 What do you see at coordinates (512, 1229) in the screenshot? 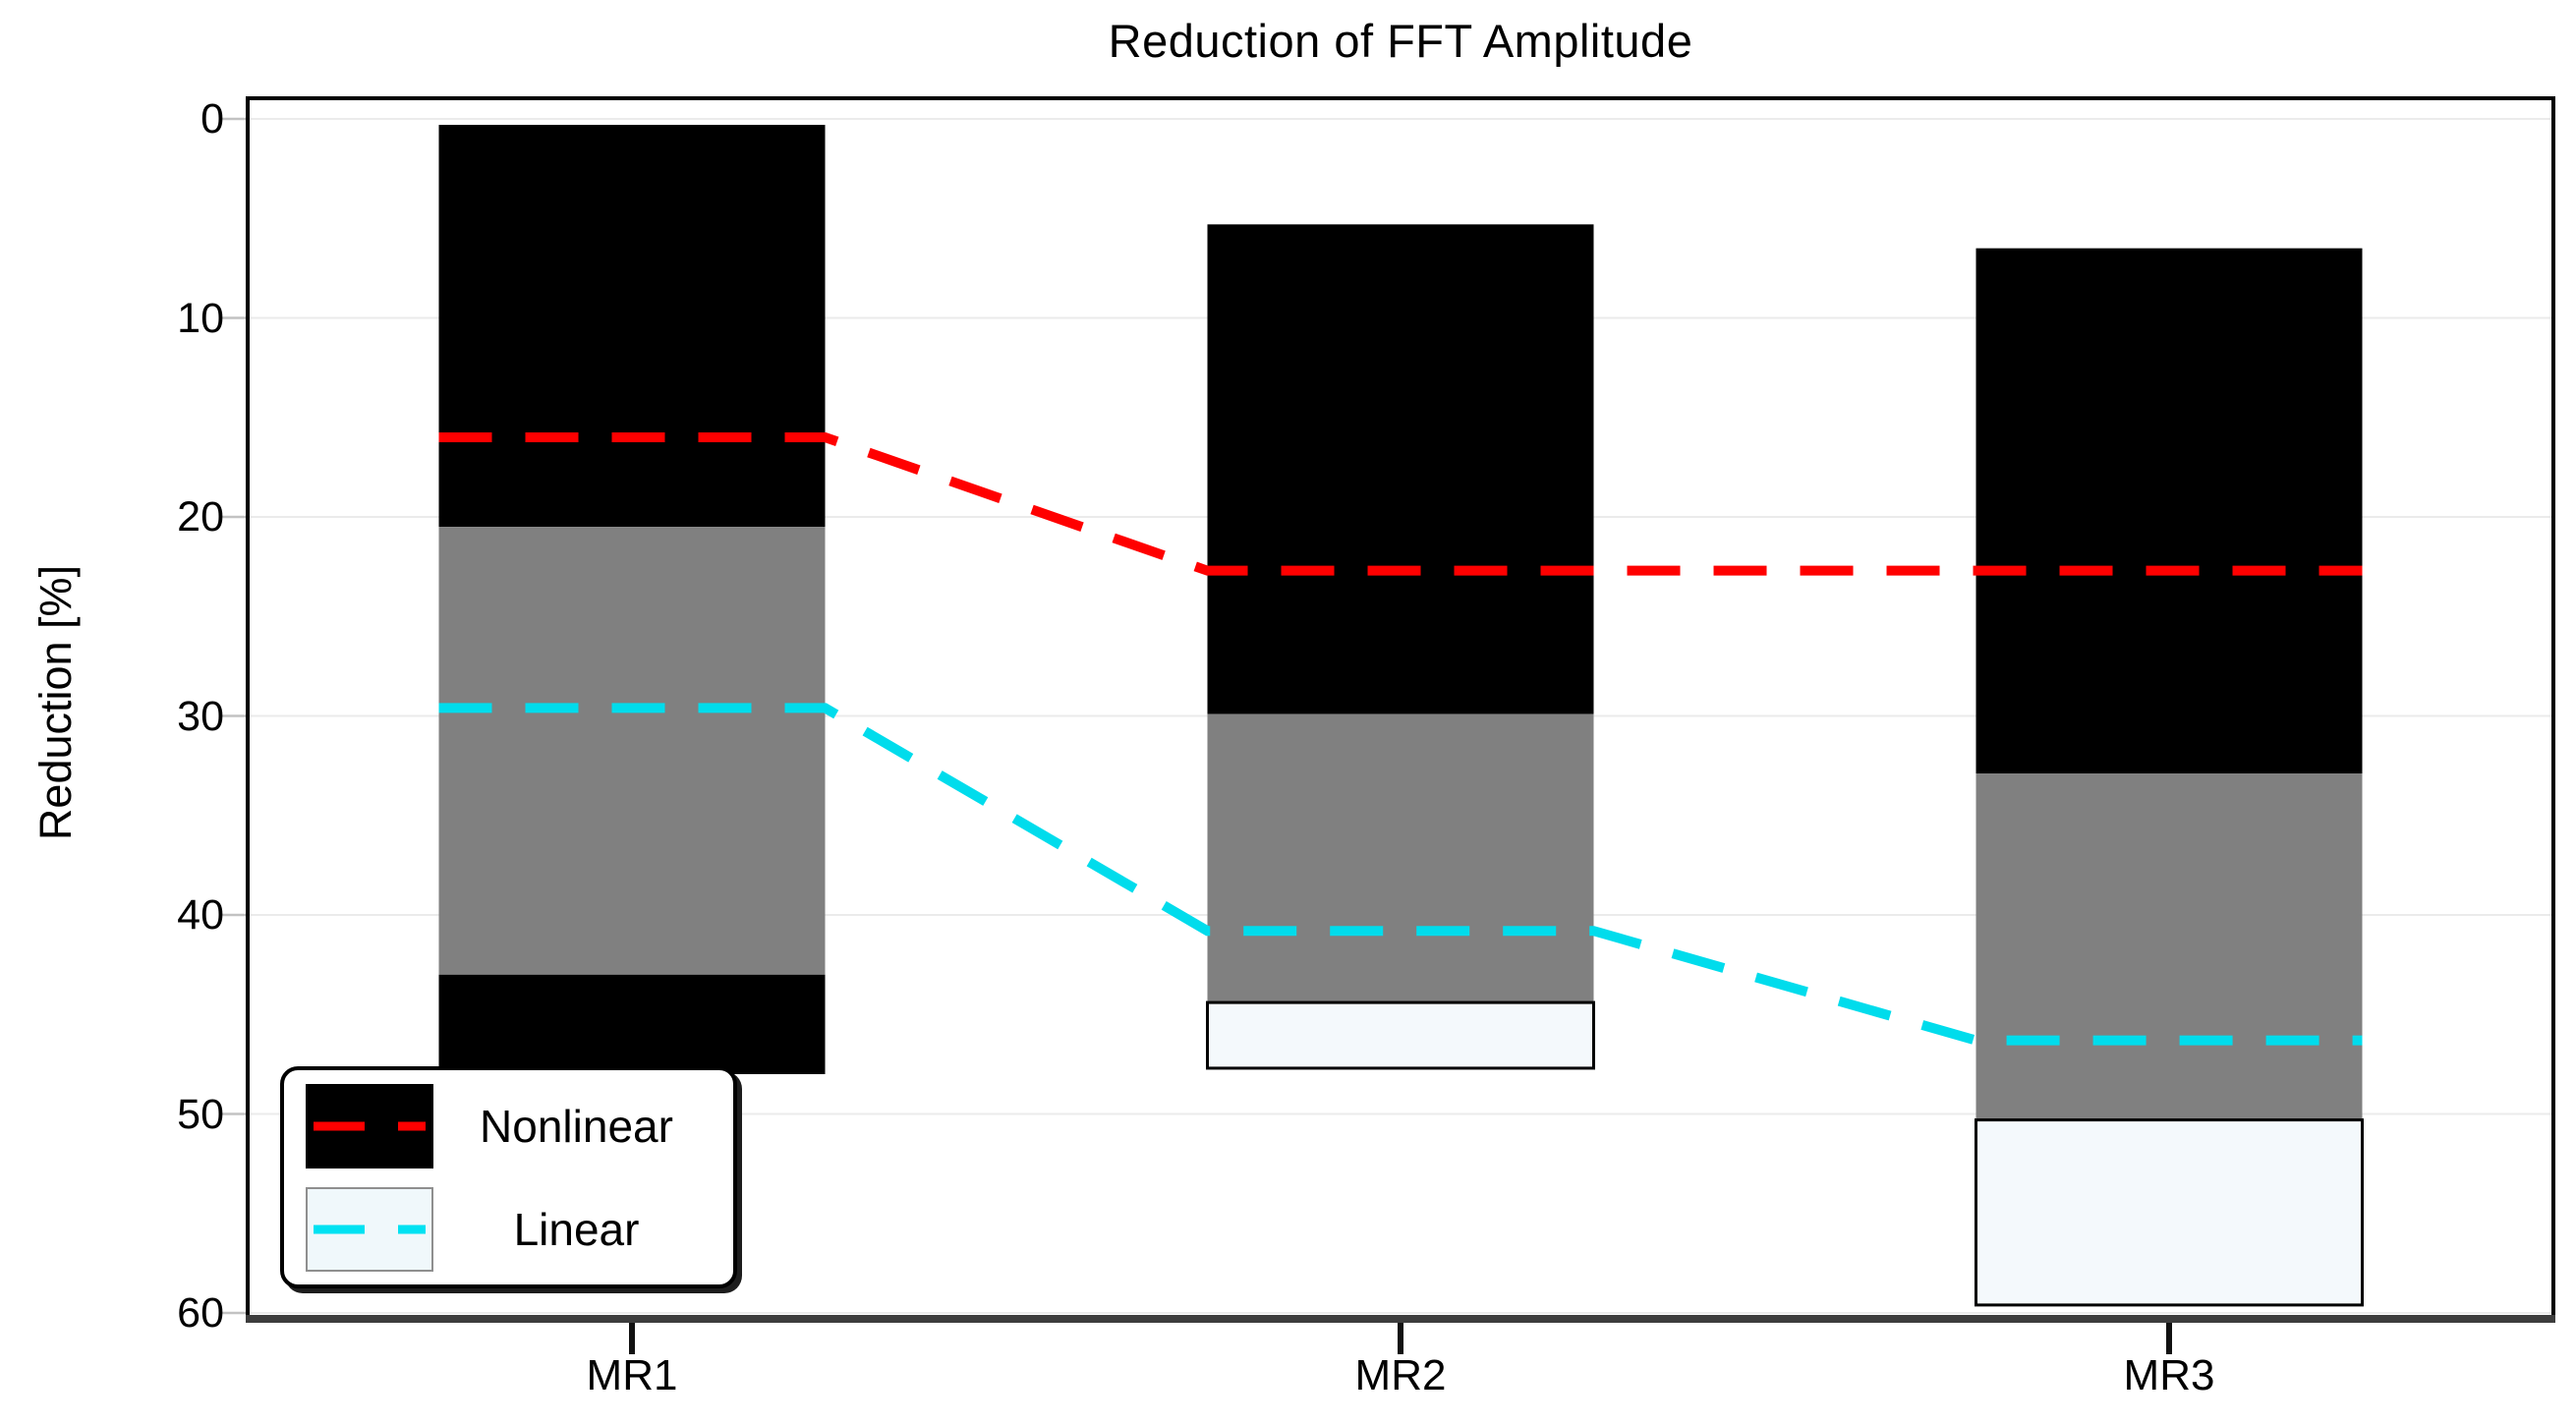
I see `legend-entry-linear: Linear` at bounding box center [512, 1229].